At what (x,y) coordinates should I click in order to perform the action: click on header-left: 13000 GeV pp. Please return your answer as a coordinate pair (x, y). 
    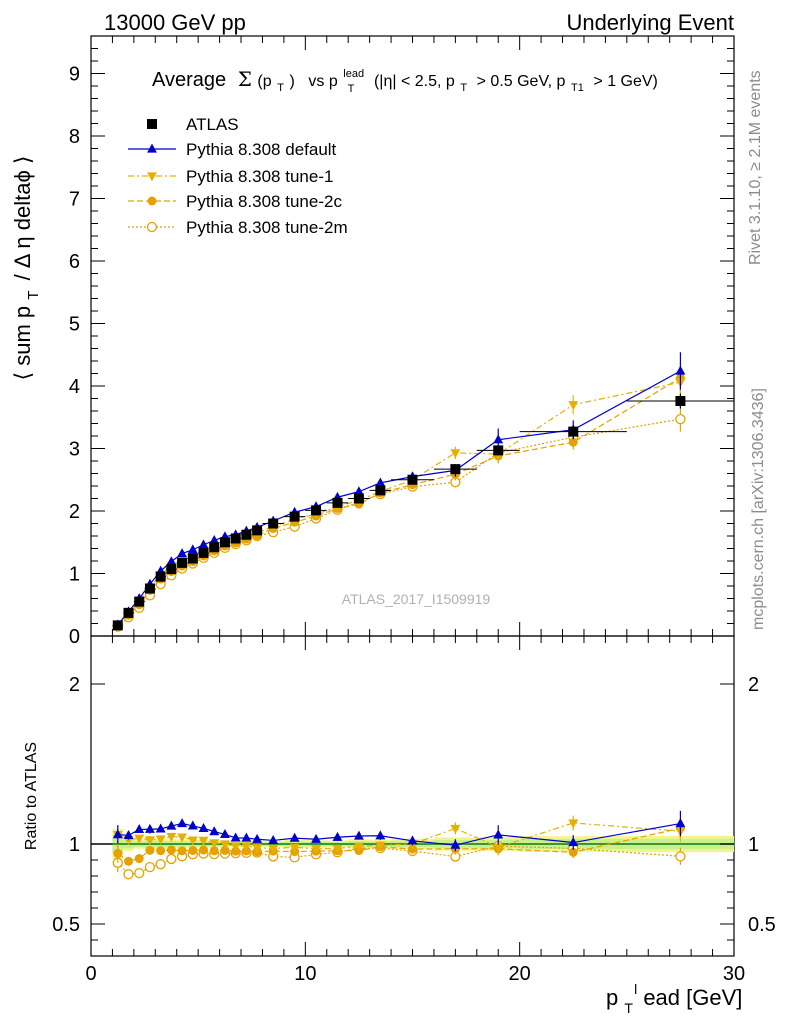
    Looking at the image, I should click on (175, 22).